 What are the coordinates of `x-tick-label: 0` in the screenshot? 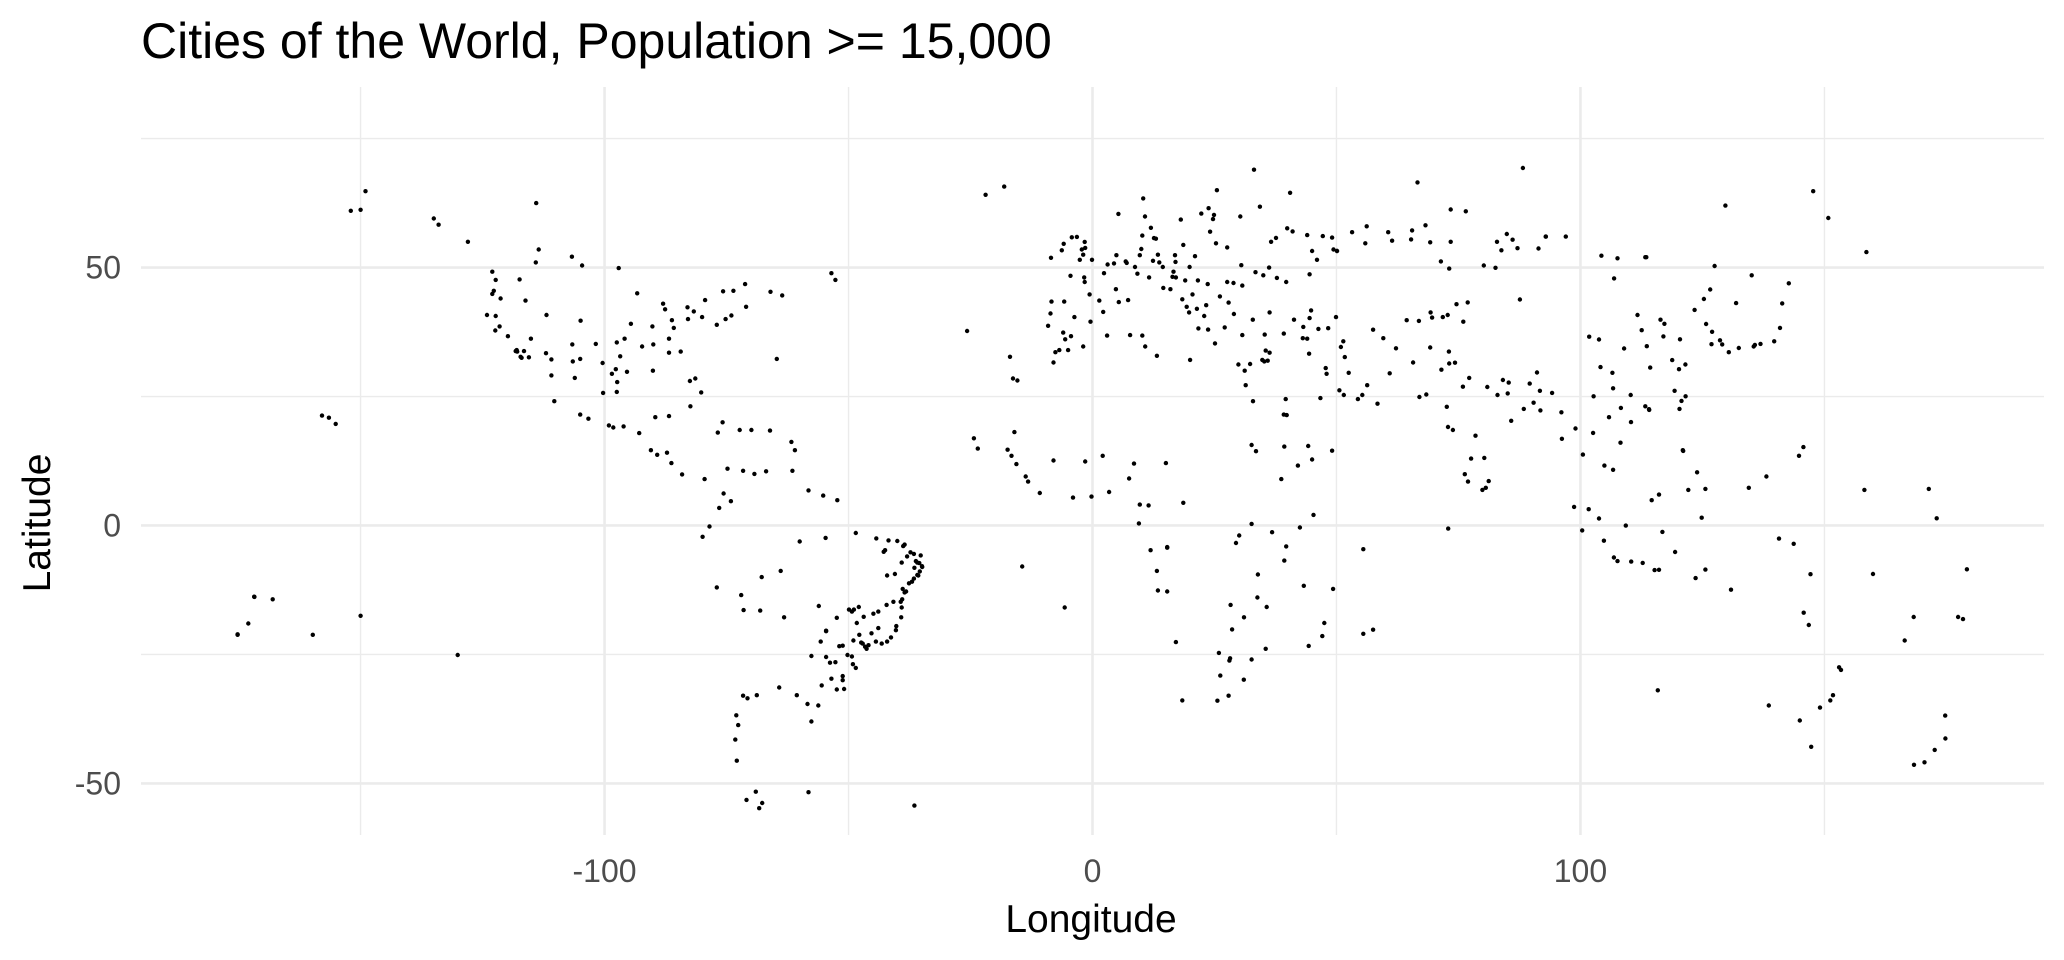 It's located at (1093, 871).